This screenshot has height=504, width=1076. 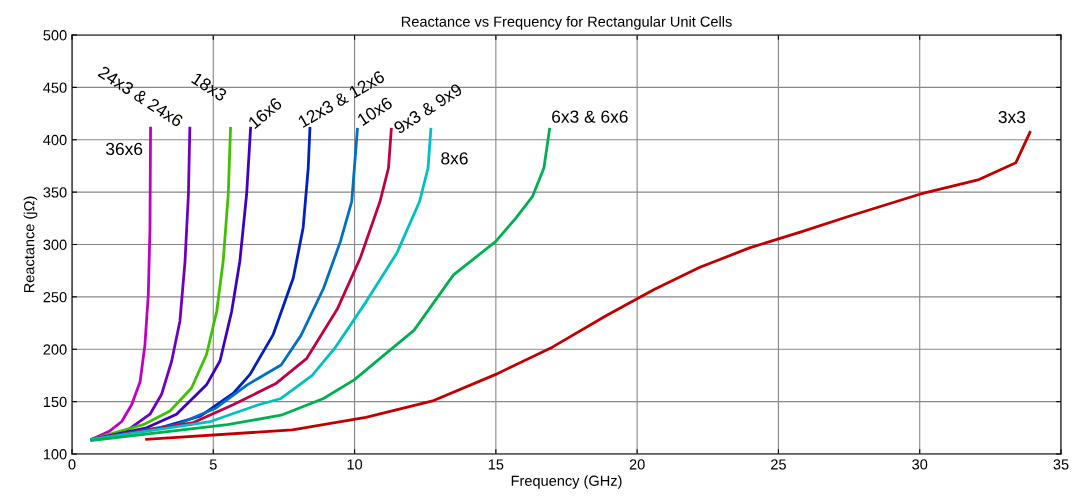 What do you see at coordinates (355, 464) in the screenshot?
I see `x-tick-label: 10` at bounding box center [355, 464].